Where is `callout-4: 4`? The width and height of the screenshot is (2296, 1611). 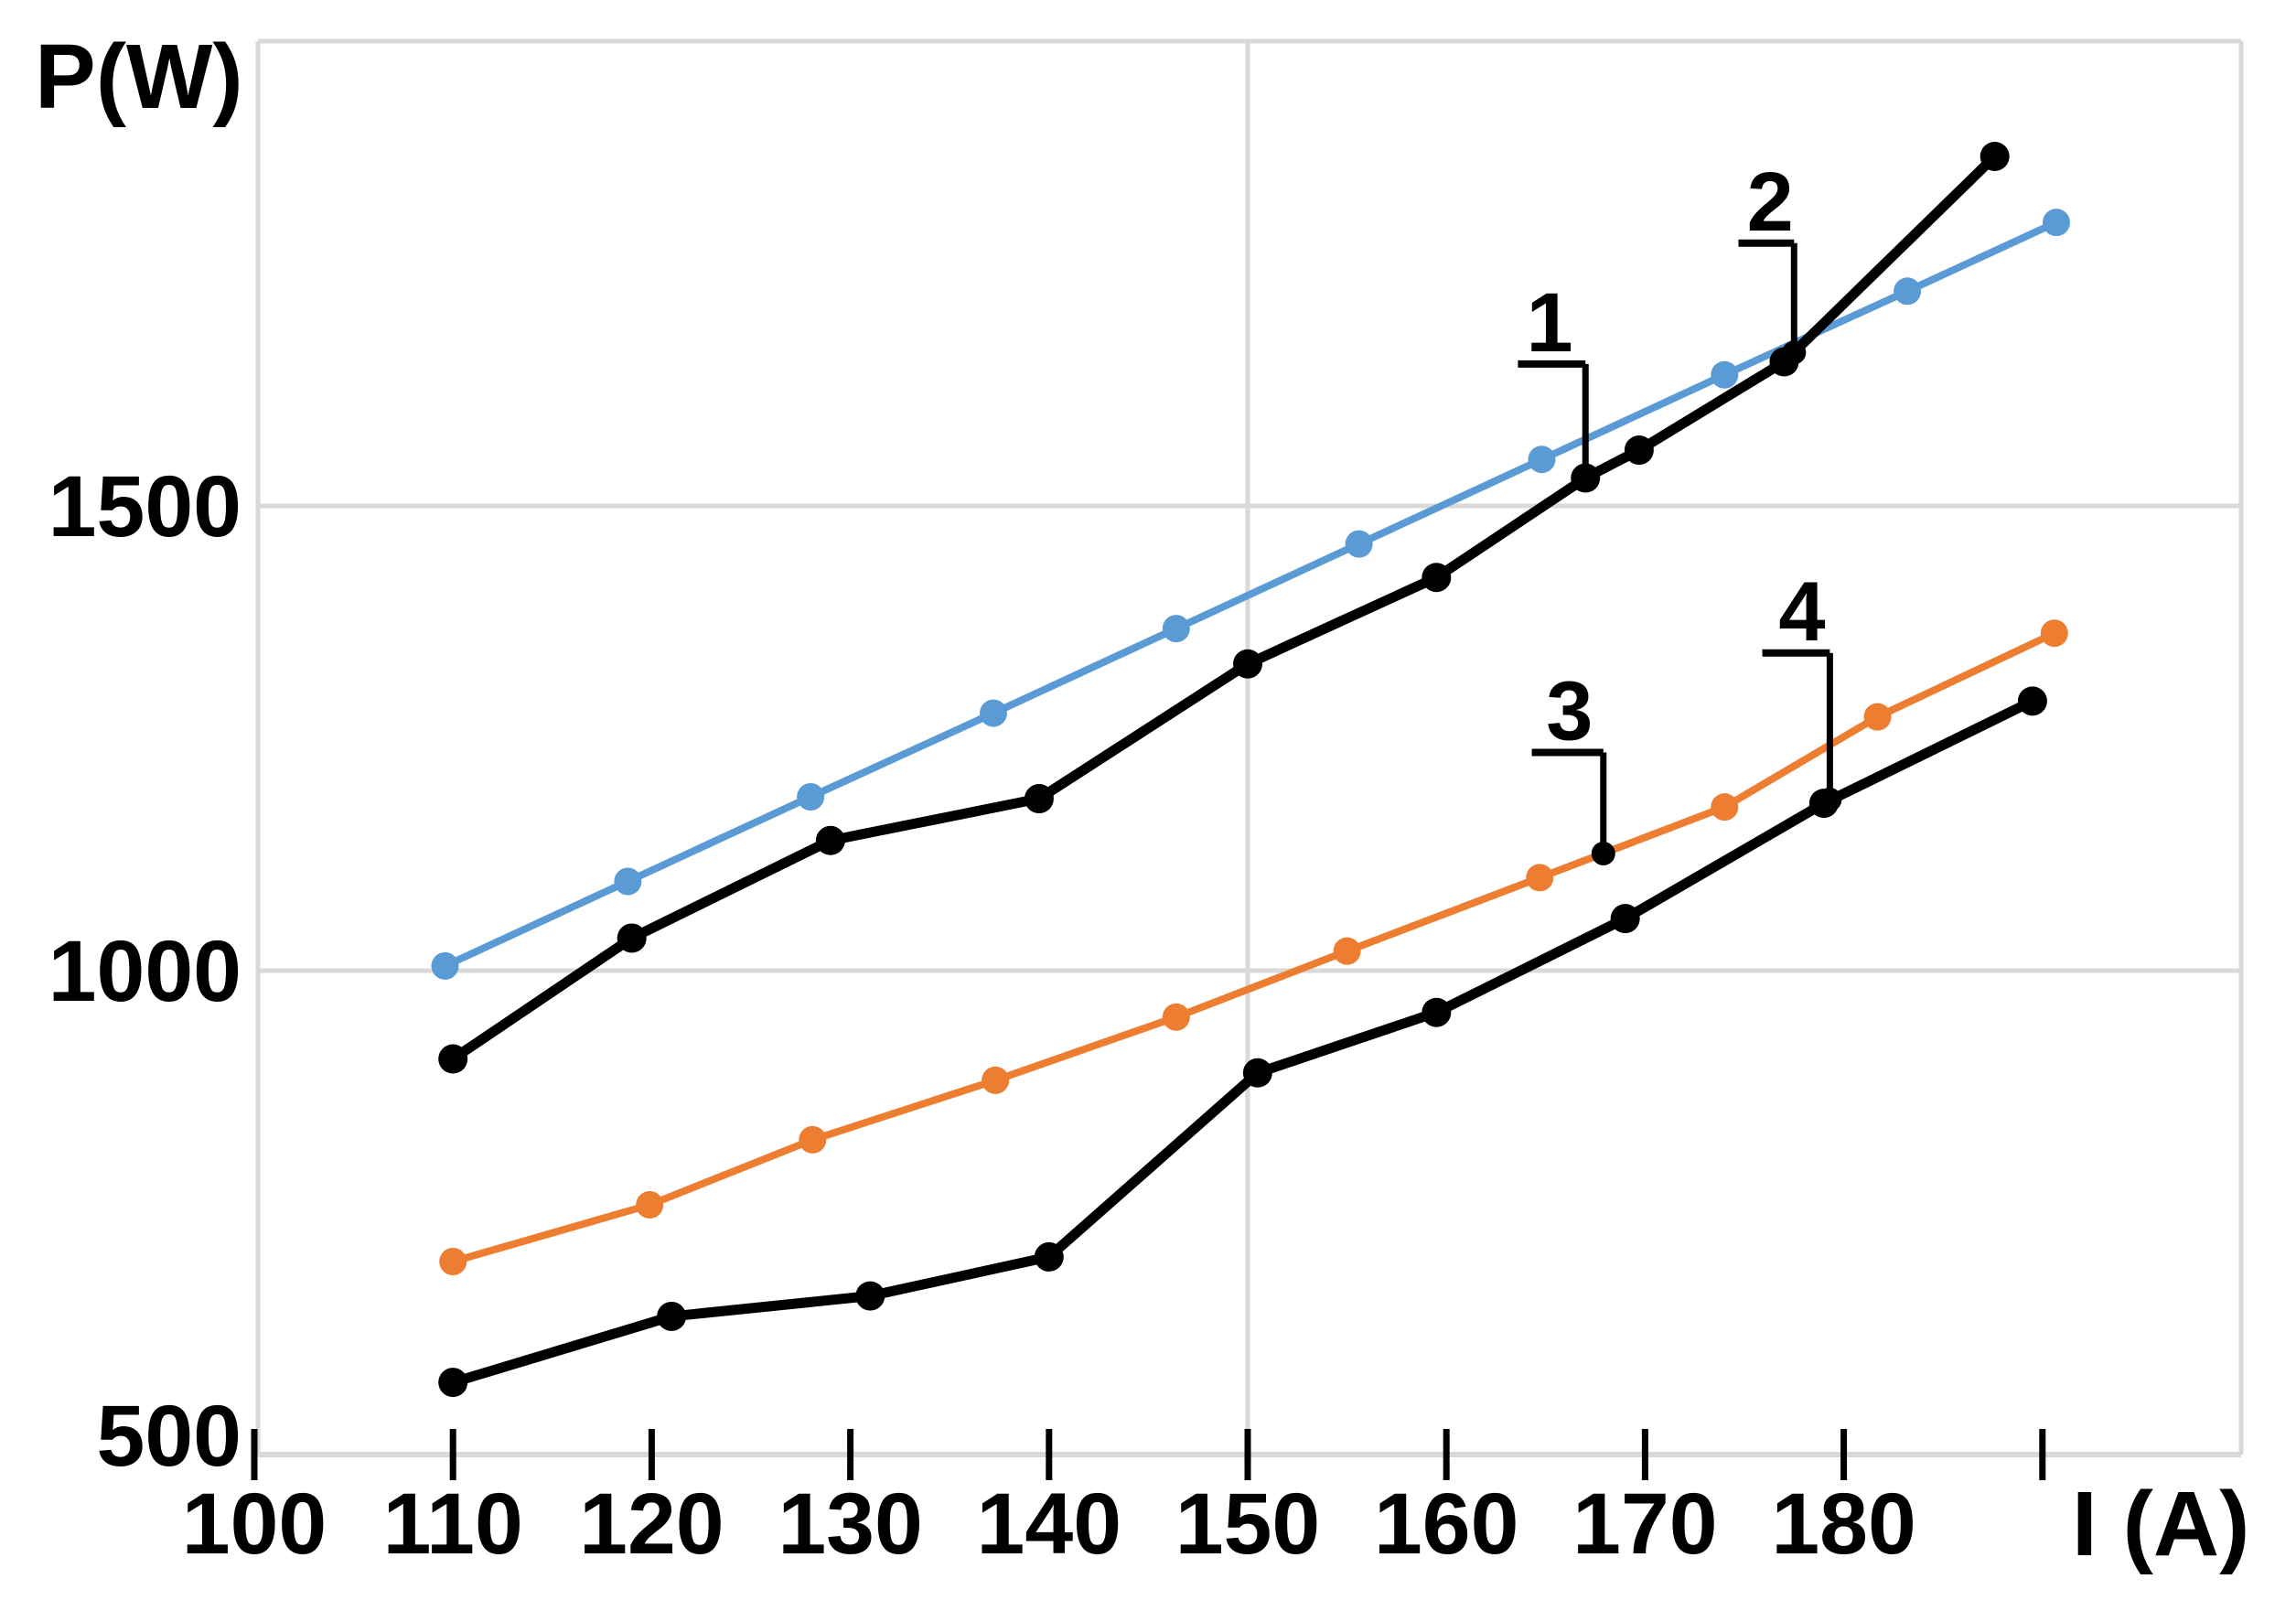 callout-4: 4 is located at coordinates (1802, 689).